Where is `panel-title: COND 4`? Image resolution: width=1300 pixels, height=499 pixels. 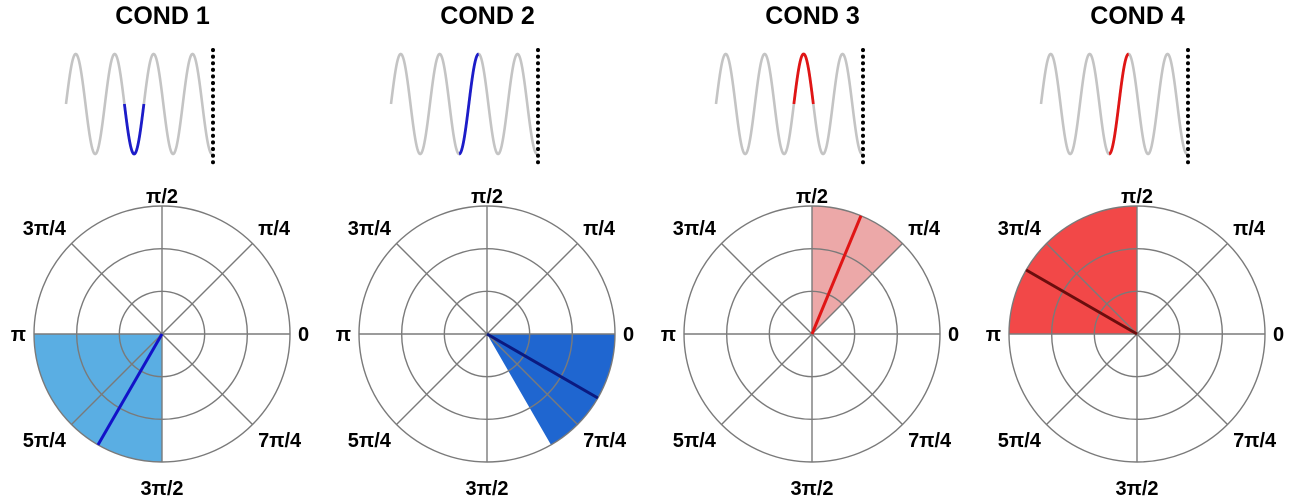
panel-title: COND 4 is located at coordinates (1137, 16).